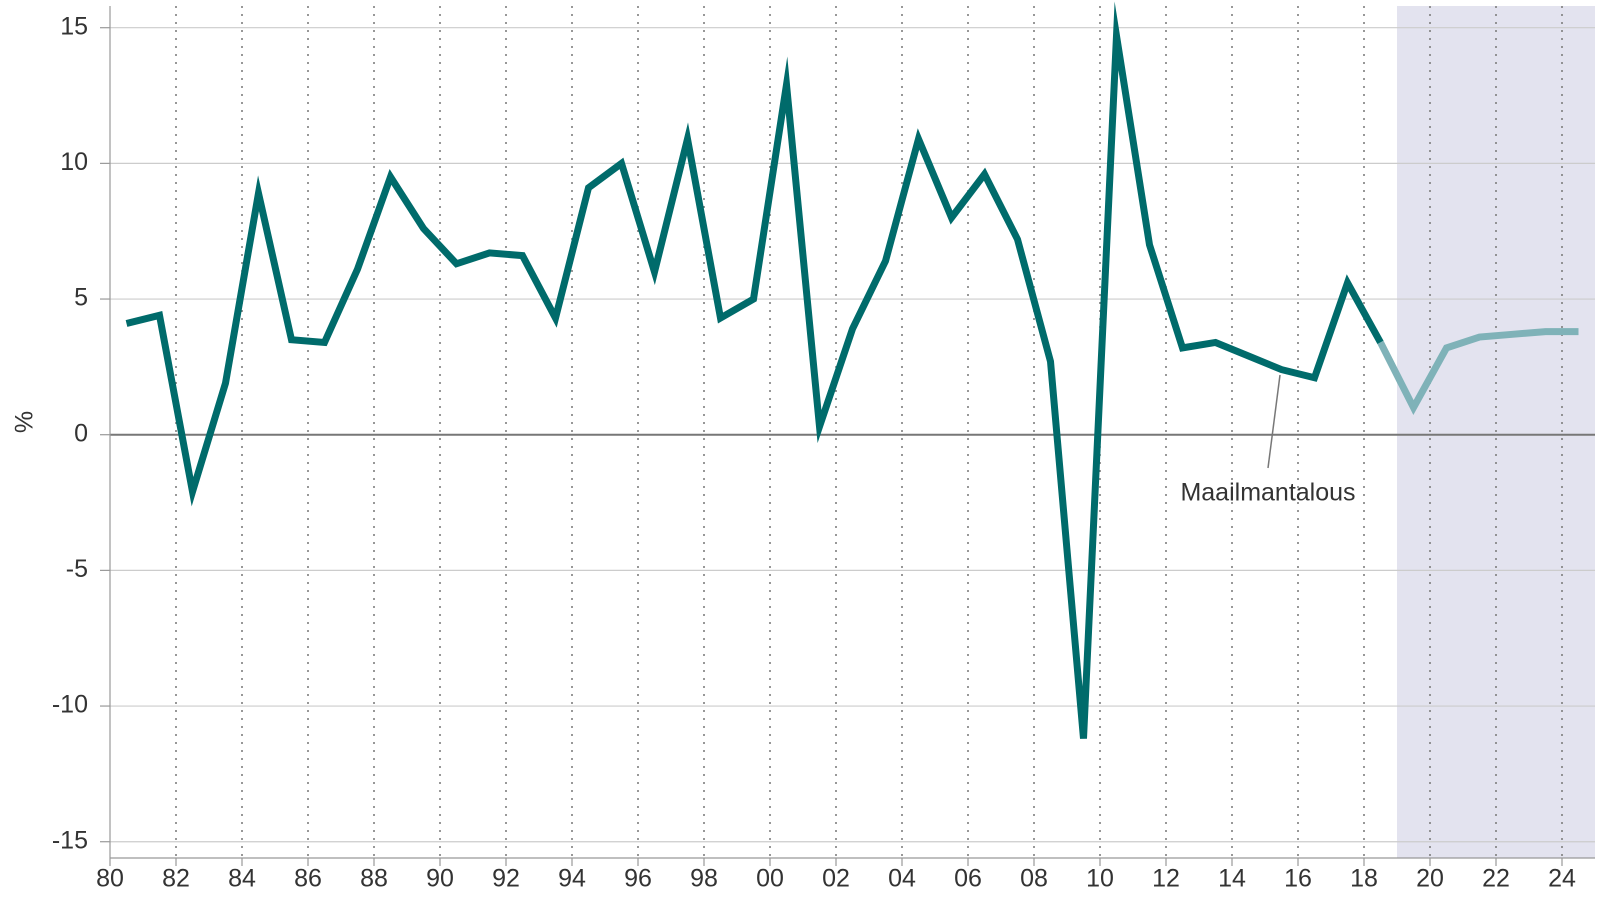 Image resolution: width=1616 pixels, height=900 pixels. What do you see at coordinates (836, 879) in the screenshot?
I see `x-tick-label: 02` at bounding box center [836, 879].